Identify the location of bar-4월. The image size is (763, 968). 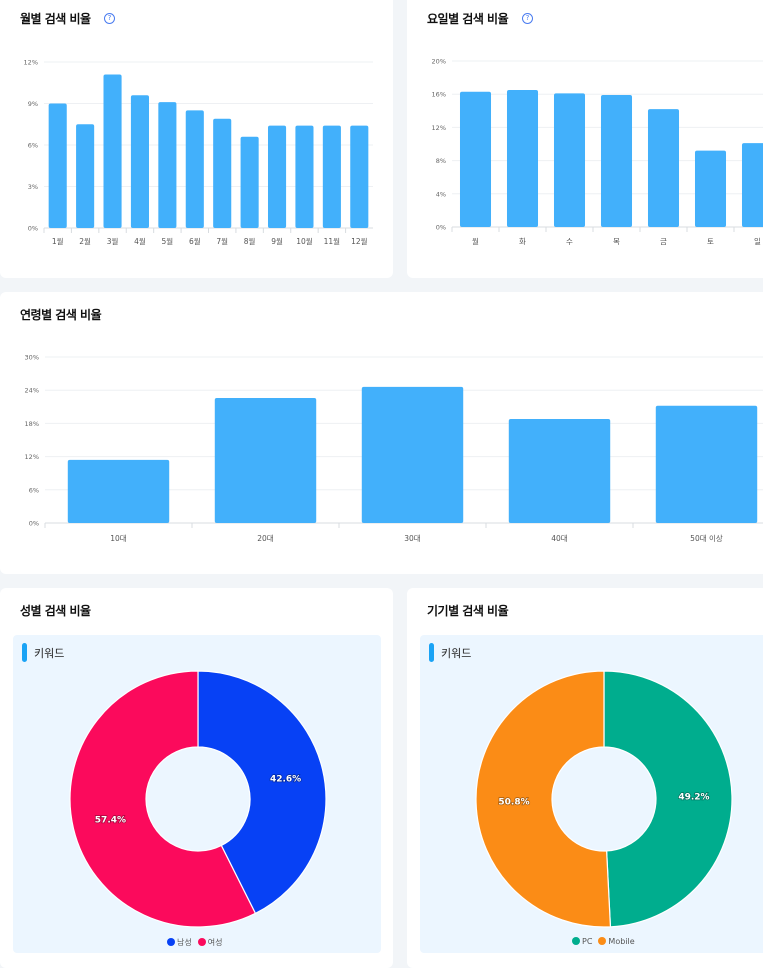
(140, 161).